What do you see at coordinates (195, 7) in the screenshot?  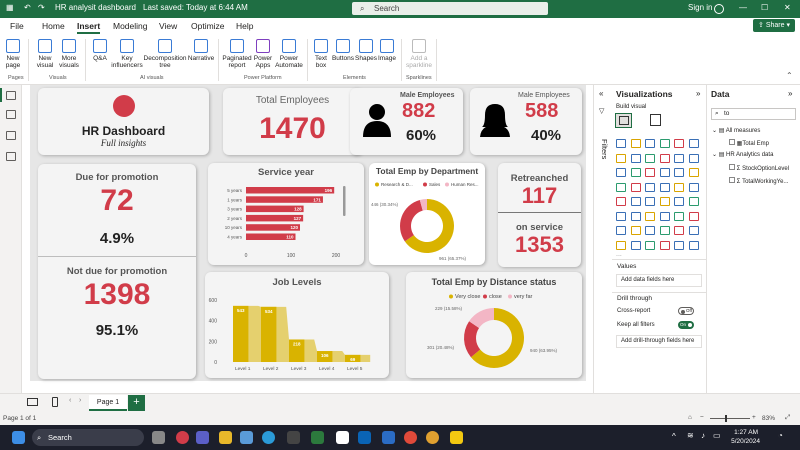 I see `save-status: Last saved: Today at 6:44 AM` at bounding box center [195, 7].